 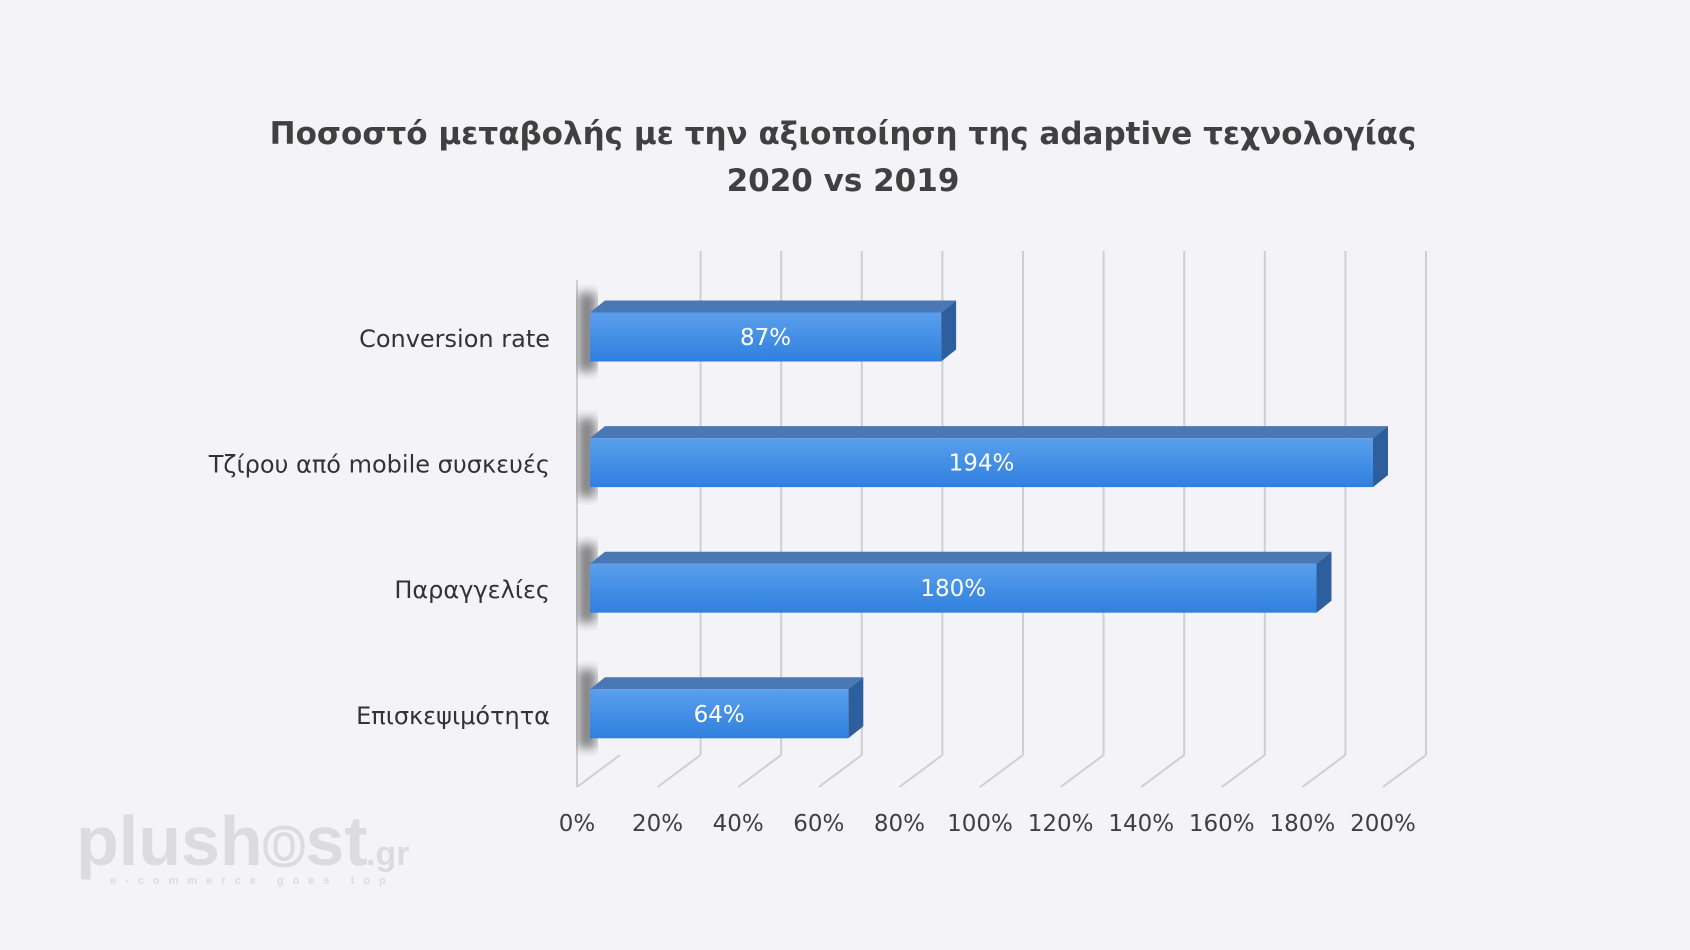 What do you see at coordinates (454, 339) in the screenshot?
I see `category-label: Conversion rate` at bounding box center [454, 339].